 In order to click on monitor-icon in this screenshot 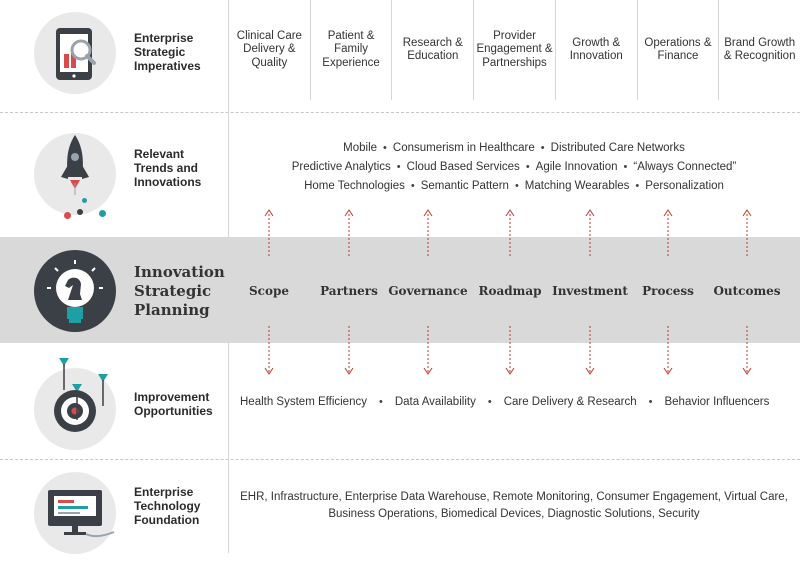, I will do `click(75, 513)`.